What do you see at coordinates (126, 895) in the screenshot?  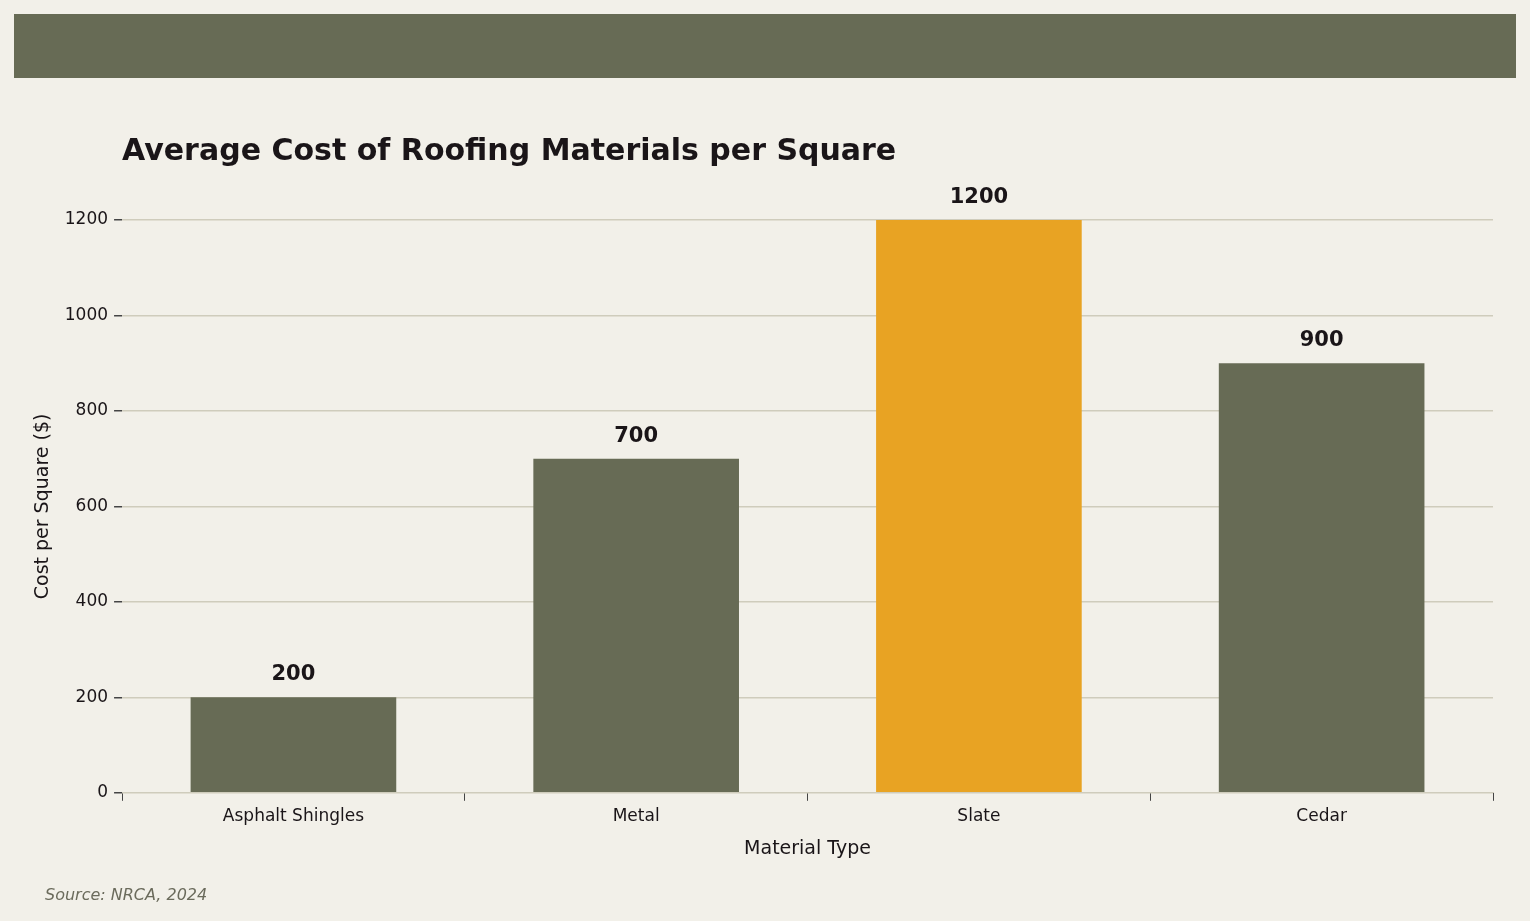 I see `source-note: Source: NRCA, 2024` at bounding box center [126, 895].